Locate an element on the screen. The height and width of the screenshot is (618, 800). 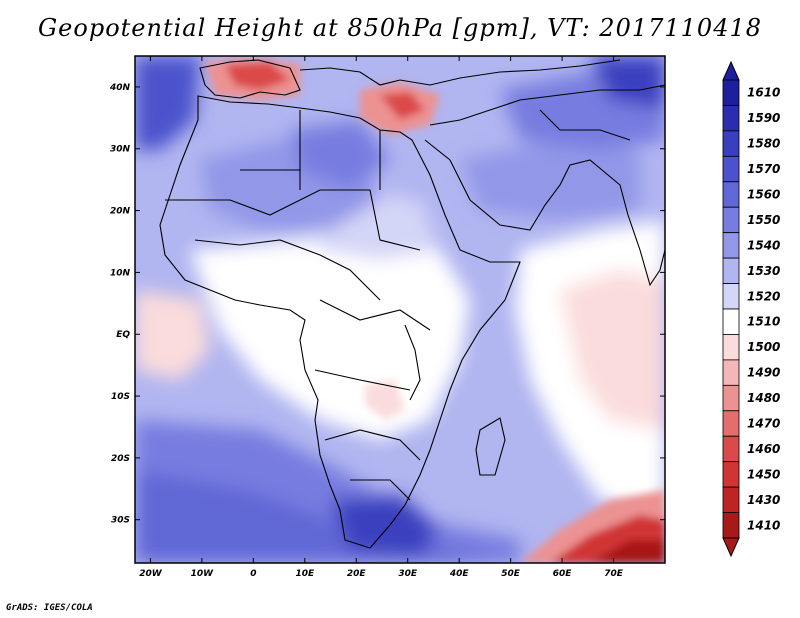
lon-tick-label: 20W is located at coordinates (151, 574).